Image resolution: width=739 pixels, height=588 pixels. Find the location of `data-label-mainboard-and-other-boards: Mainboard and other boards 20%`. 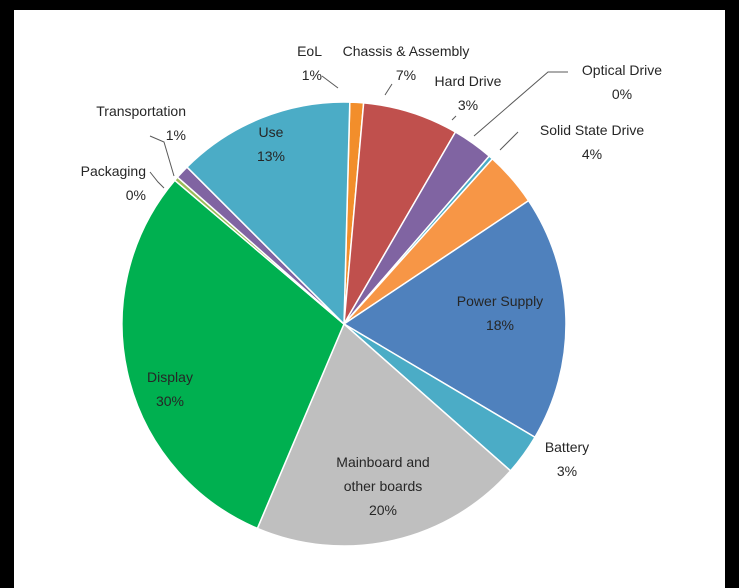

data-label-mainboard-and-other-boards: Mainboard and other boards 20% is located at coordinates (382, 486).